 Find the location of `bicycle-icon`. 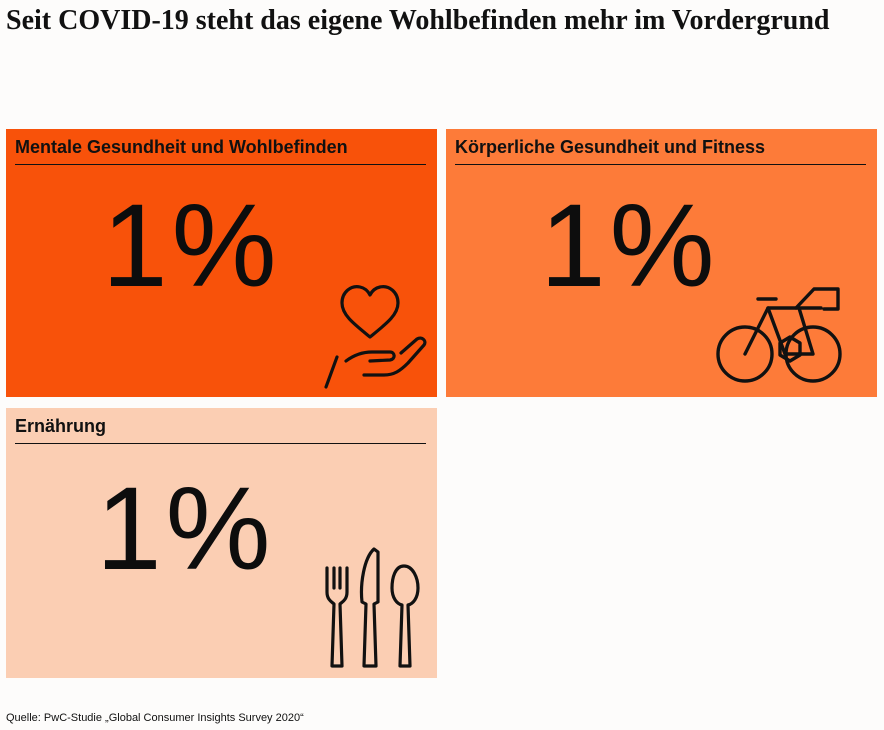

bicycle-icon is located at coordinates (779, 335).